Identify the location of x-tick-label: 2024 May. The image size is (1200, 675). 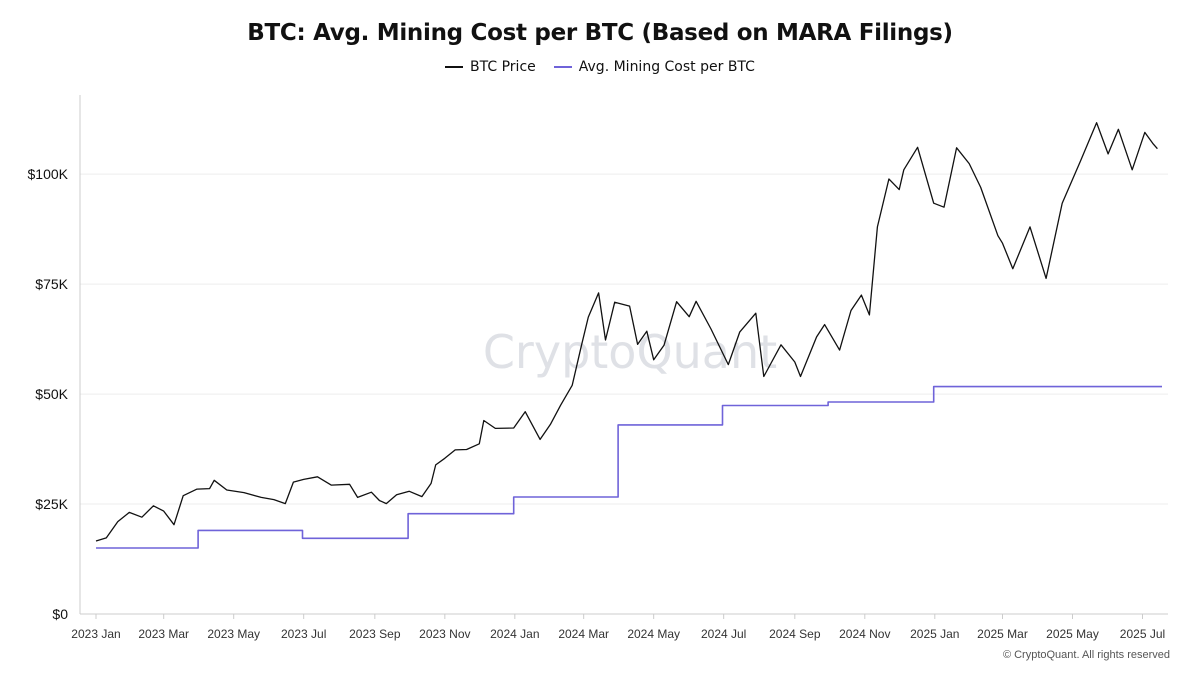
(653, 634).